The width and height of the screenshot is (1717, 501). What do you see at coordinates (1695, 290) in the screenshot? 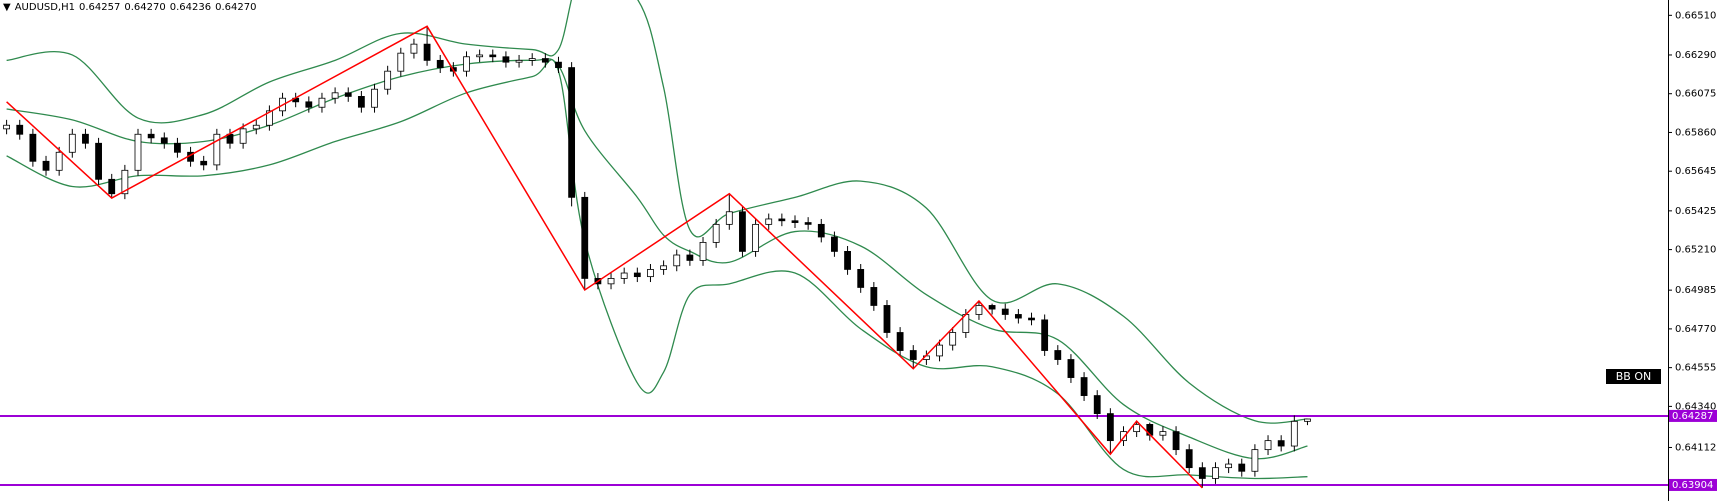
I see `y-tick-label: 0.64985` at bounding box center [1695, 290].